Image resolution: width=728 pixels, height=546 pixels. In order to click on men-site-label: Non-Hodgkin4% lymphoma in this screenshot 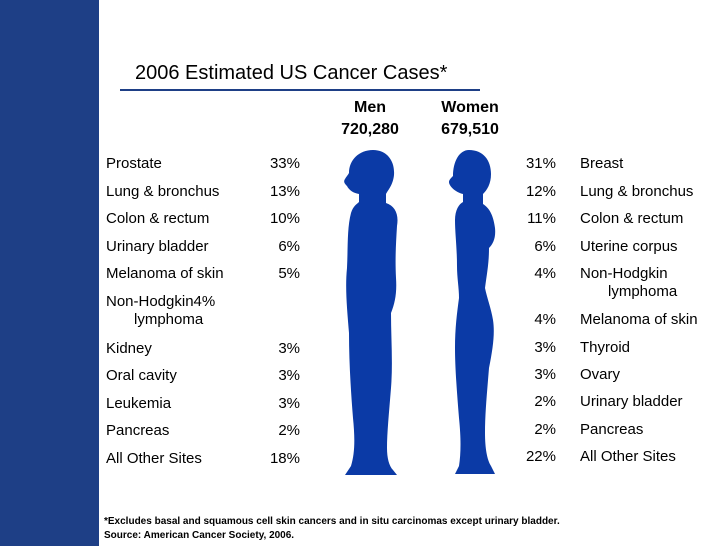, I will do `click(181, 311)`.